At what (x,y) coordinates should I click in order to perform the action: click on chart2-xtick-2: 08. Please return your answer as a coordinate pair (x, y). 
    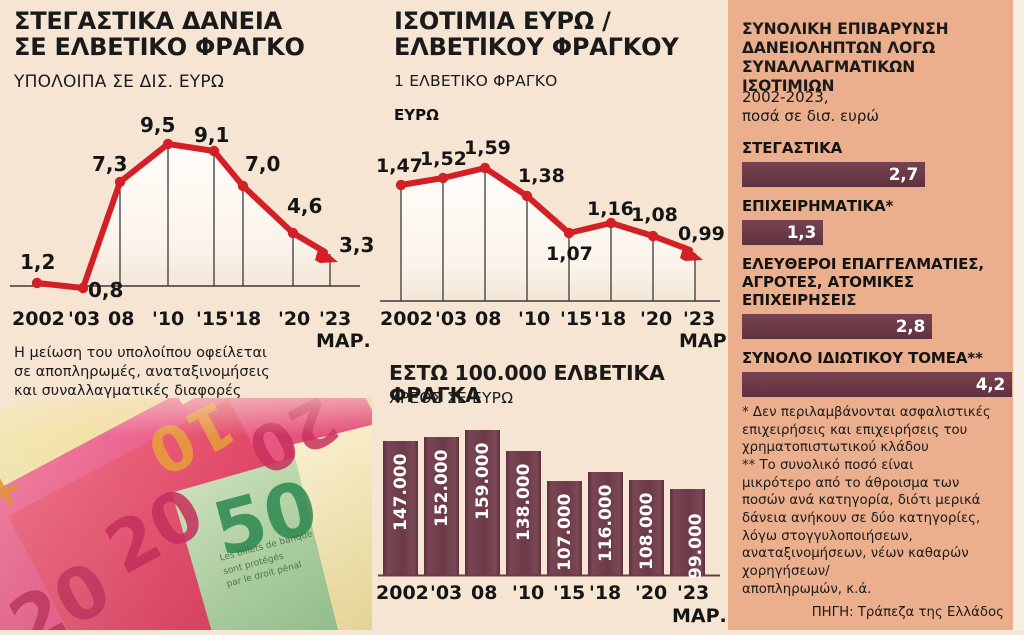
    Looking at the image, I should click on (488, 319).